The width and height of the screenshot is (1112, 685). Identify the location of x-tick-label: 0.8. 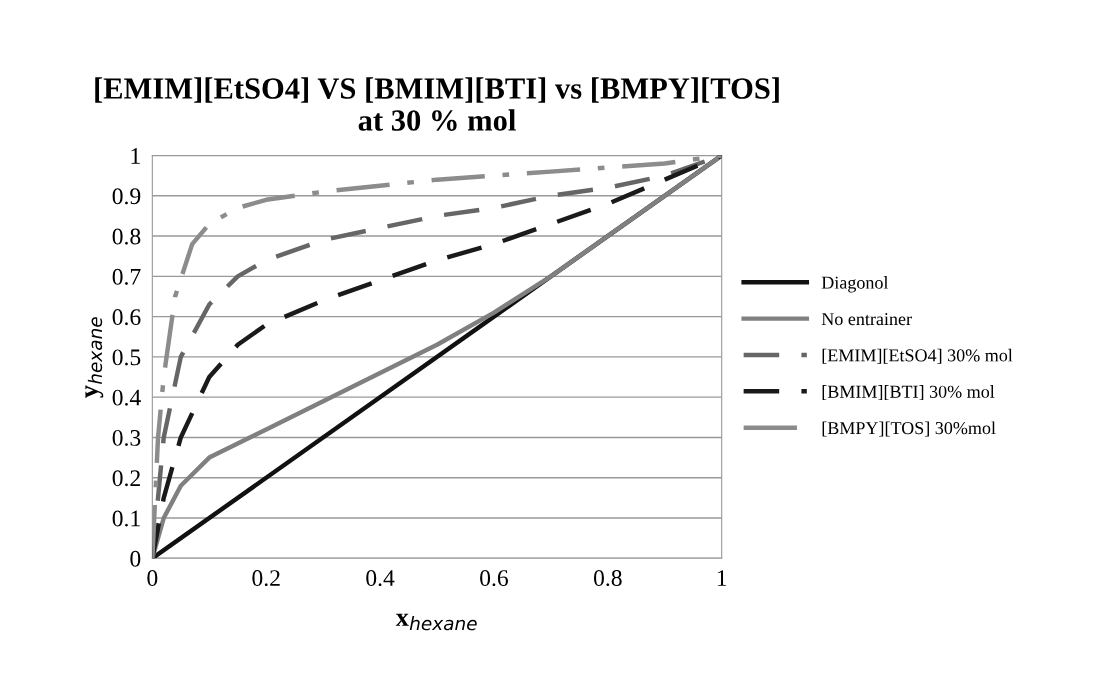
(607, 578).